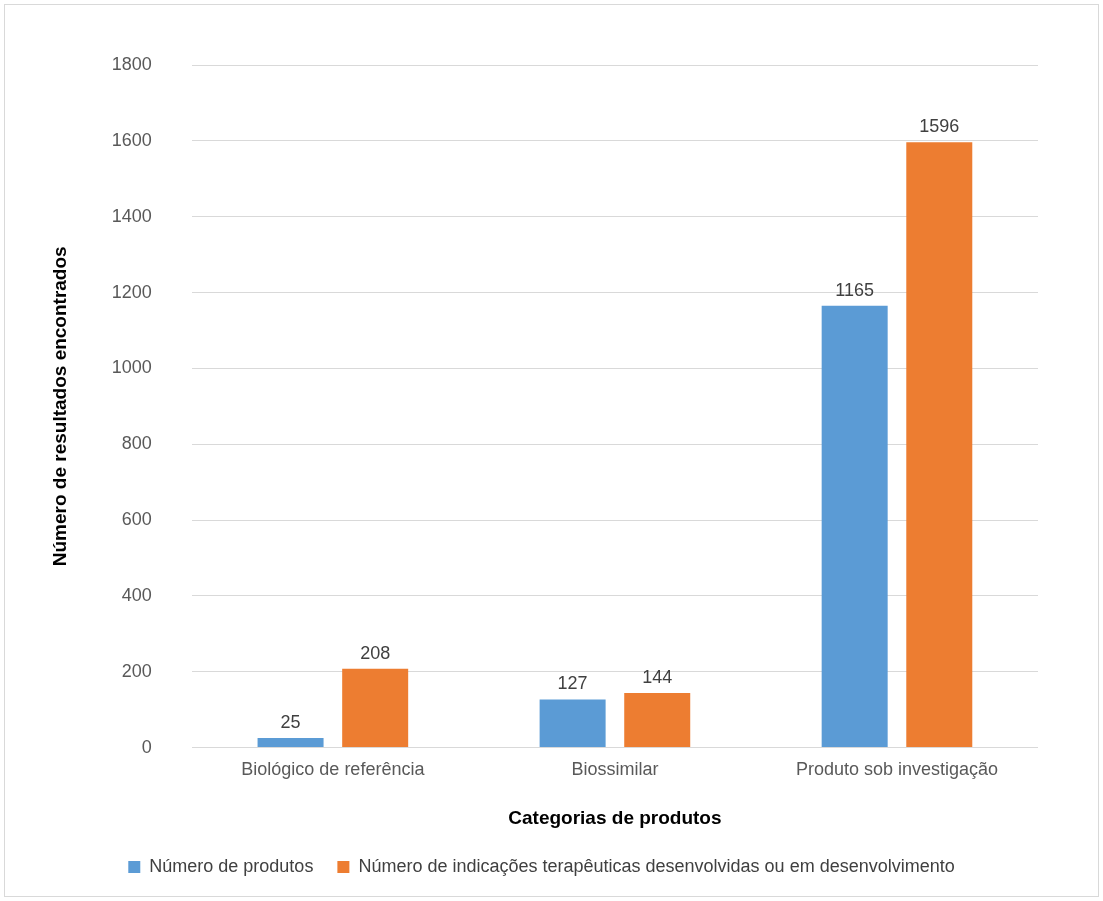 Image resolution: width=1103 pixels, height=901 pixels. I want to click on data-label: 1165, so click(855, 289).